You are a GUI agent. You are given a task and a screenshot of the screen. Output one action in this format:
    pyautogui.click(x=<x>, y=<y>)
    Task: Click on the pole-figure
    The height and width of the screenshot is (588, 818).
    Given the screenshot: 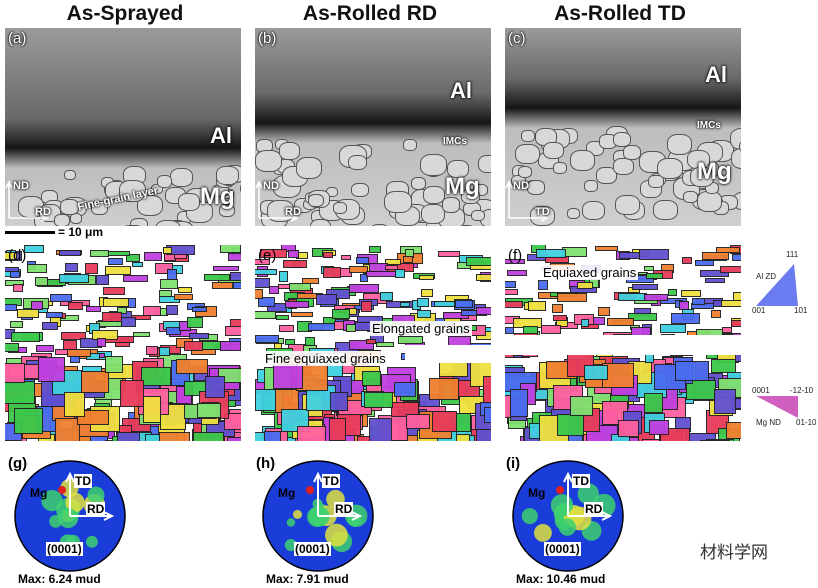 What is the action you would take?
    pyautogui.click(x=318, y=516)
    